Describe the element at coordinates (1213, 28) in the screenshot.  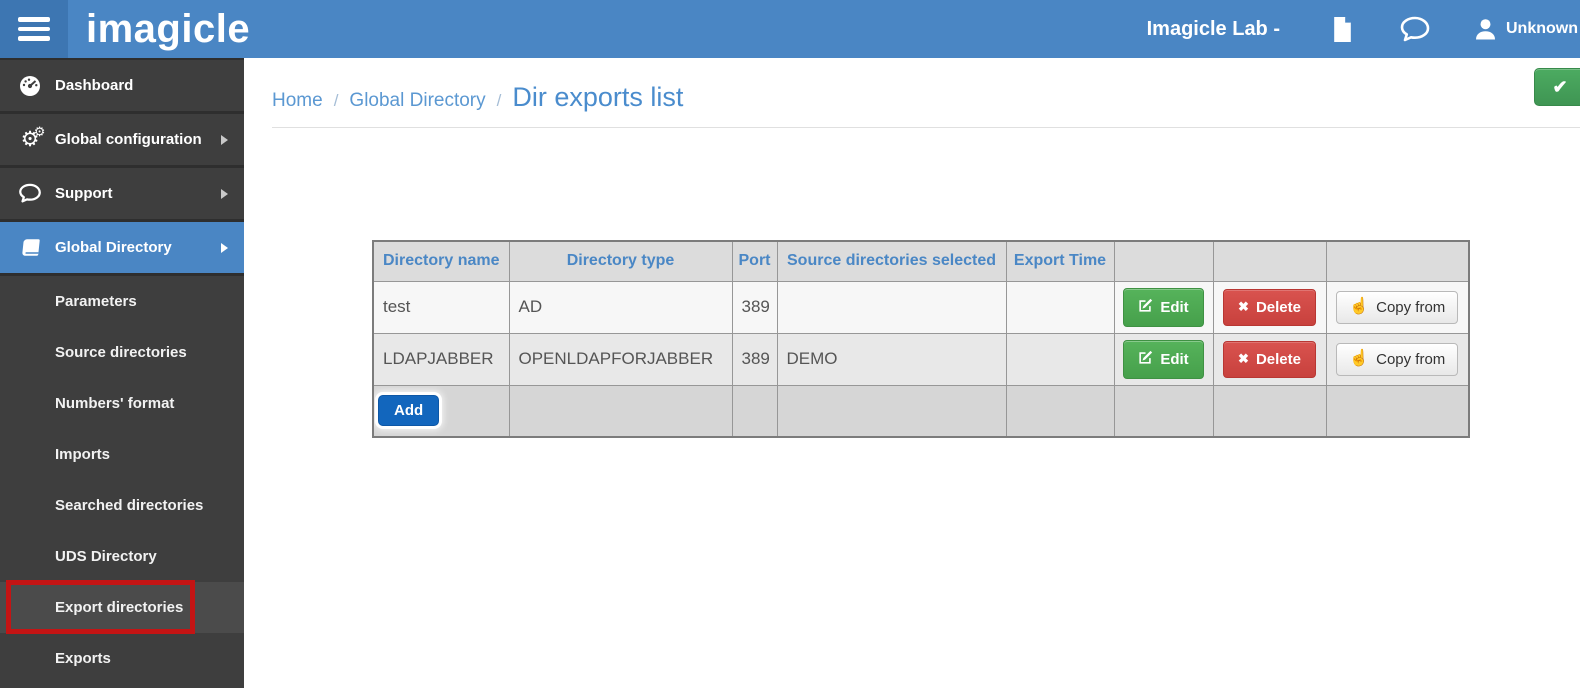
I see `lab-name-label: Imagicle Lab -` at that location.